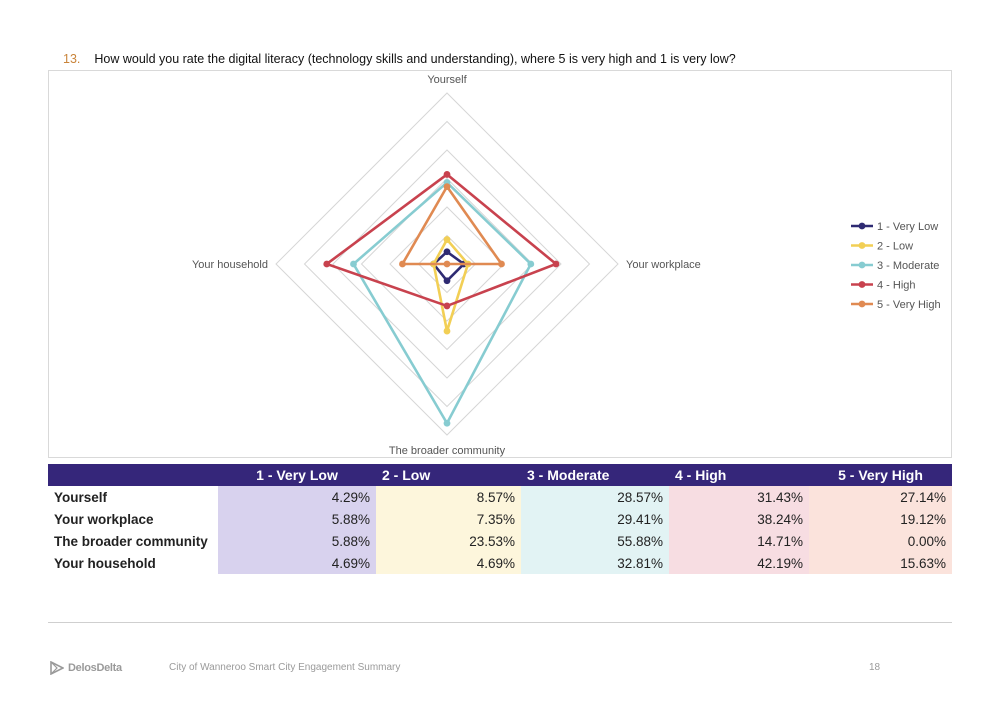 Image resolution: width=1001 pixels, height=702 pixels. I want to click on row-label: Yourself, so click(81, 497).